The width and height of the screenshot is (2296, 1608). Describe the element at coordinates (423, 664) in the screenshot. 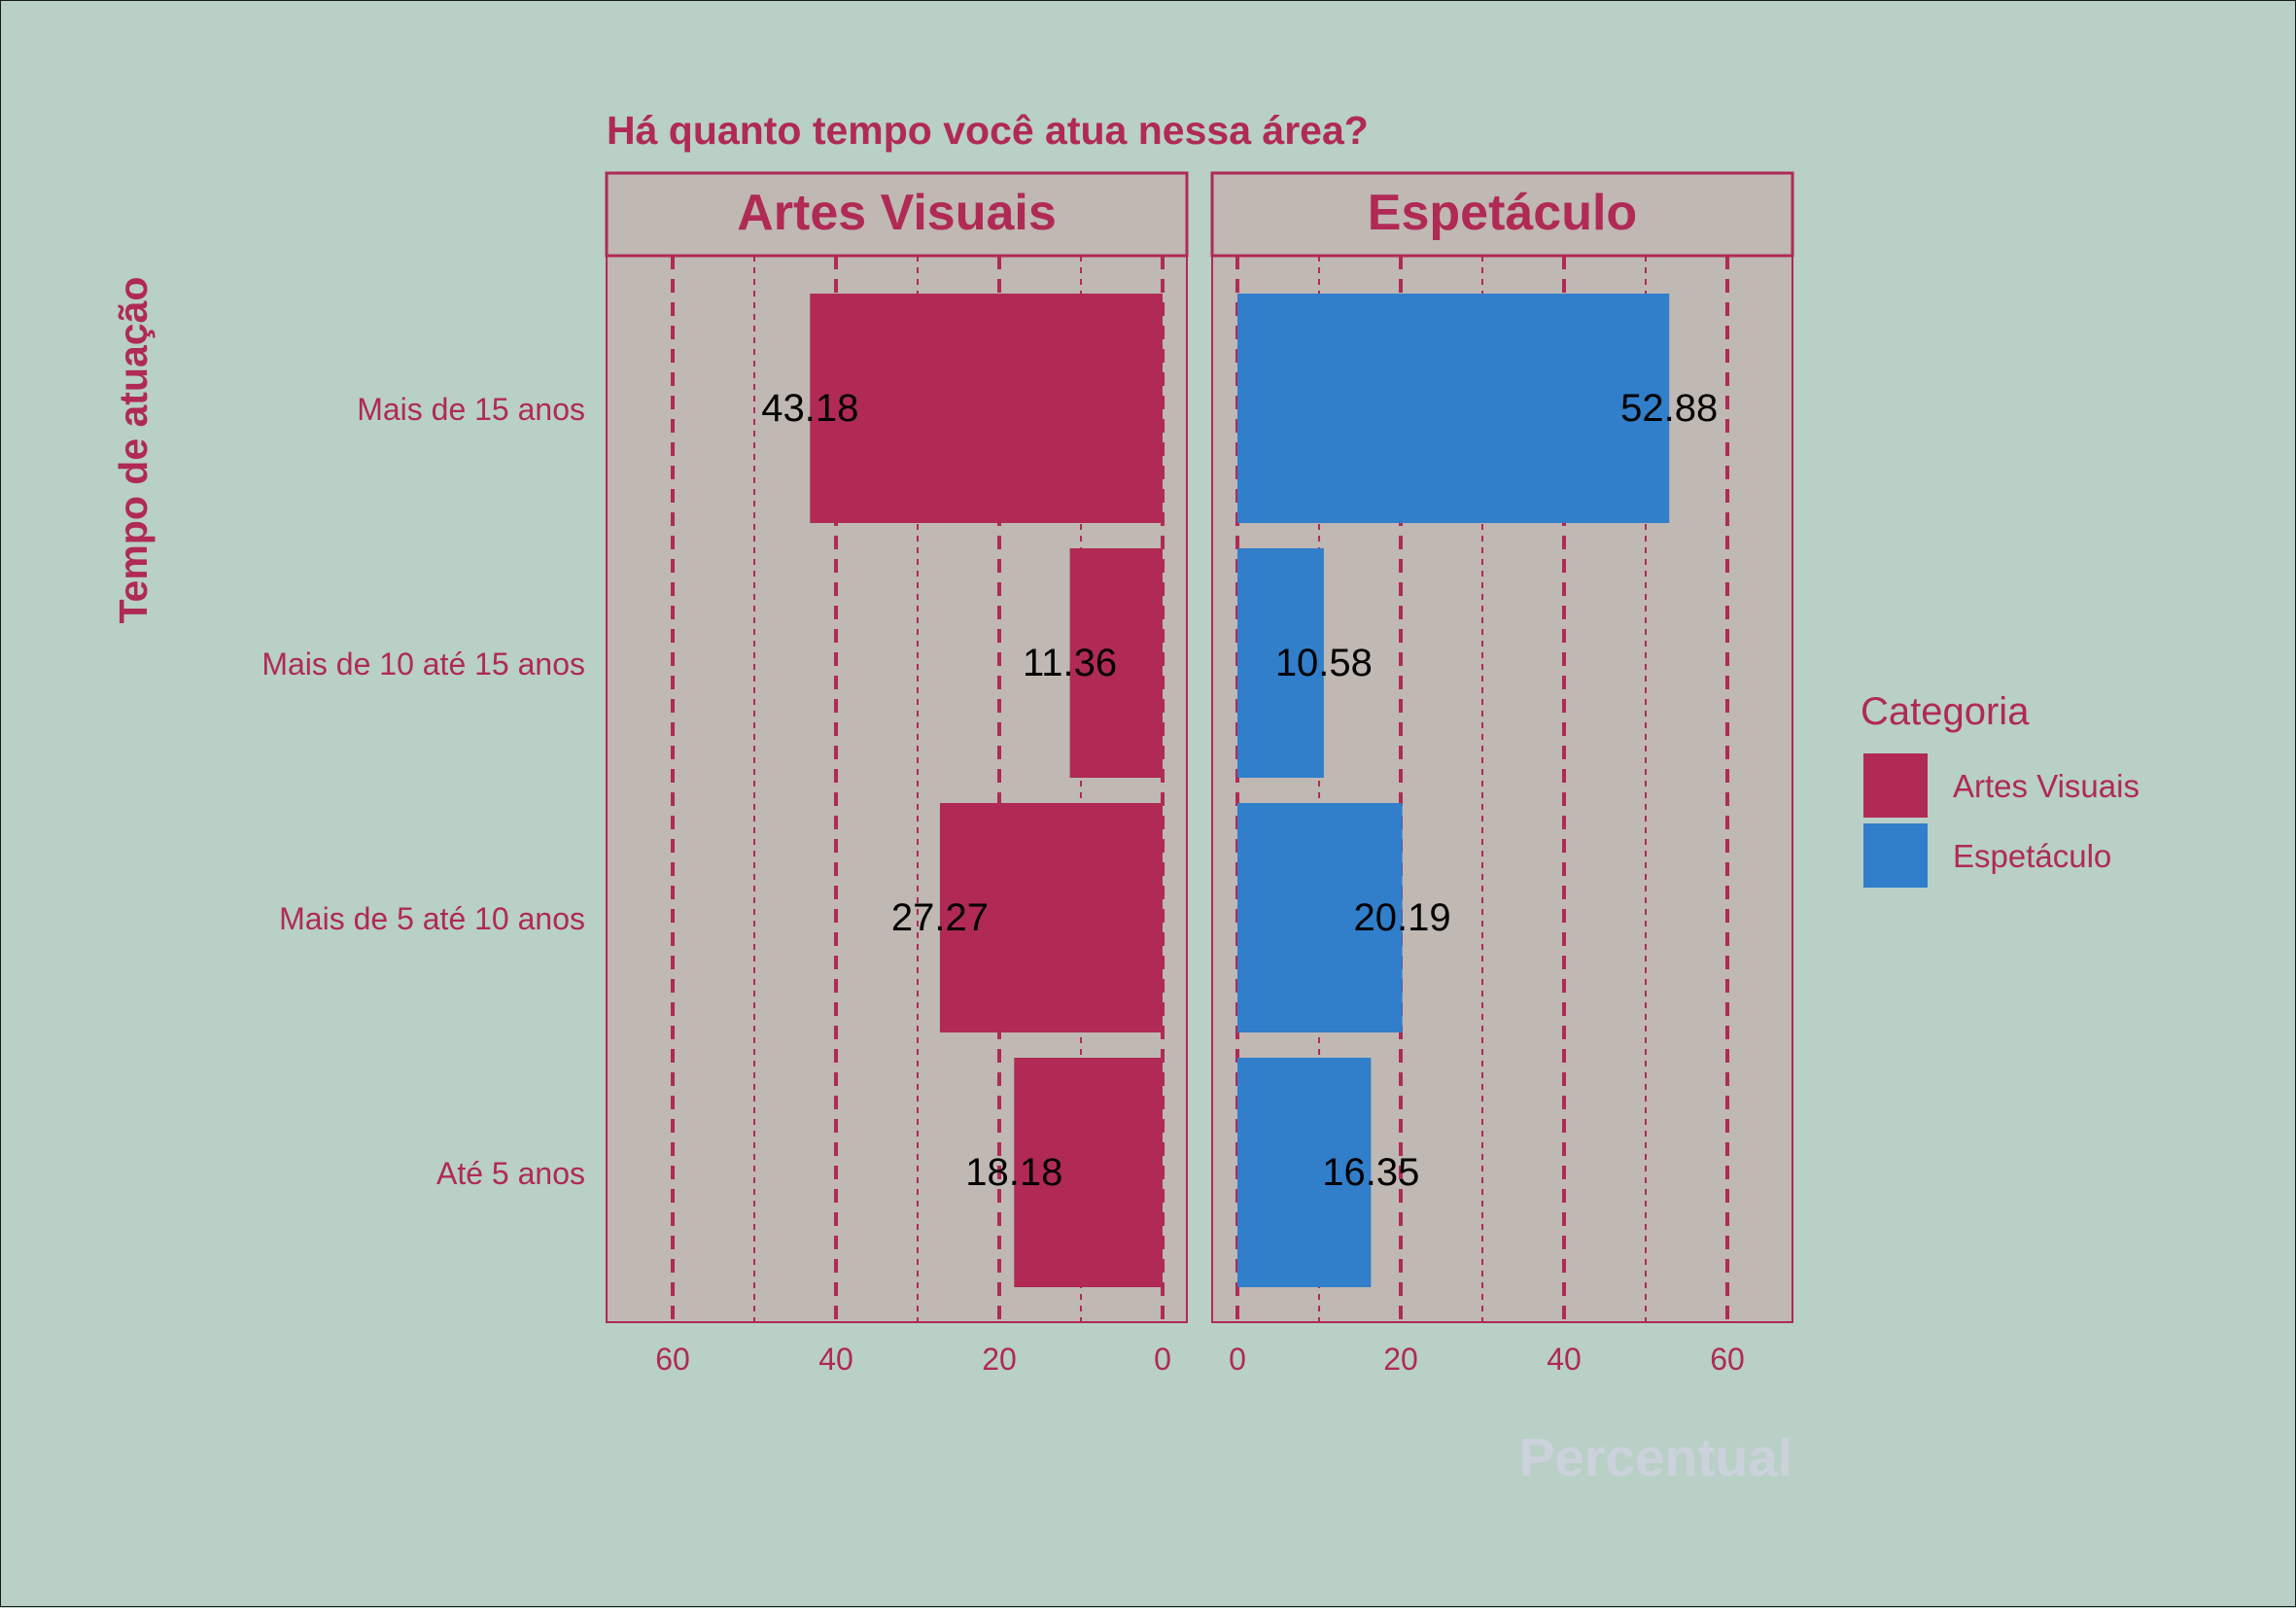

I see `category-label: Mais de 10 até 15 anos` at that location.